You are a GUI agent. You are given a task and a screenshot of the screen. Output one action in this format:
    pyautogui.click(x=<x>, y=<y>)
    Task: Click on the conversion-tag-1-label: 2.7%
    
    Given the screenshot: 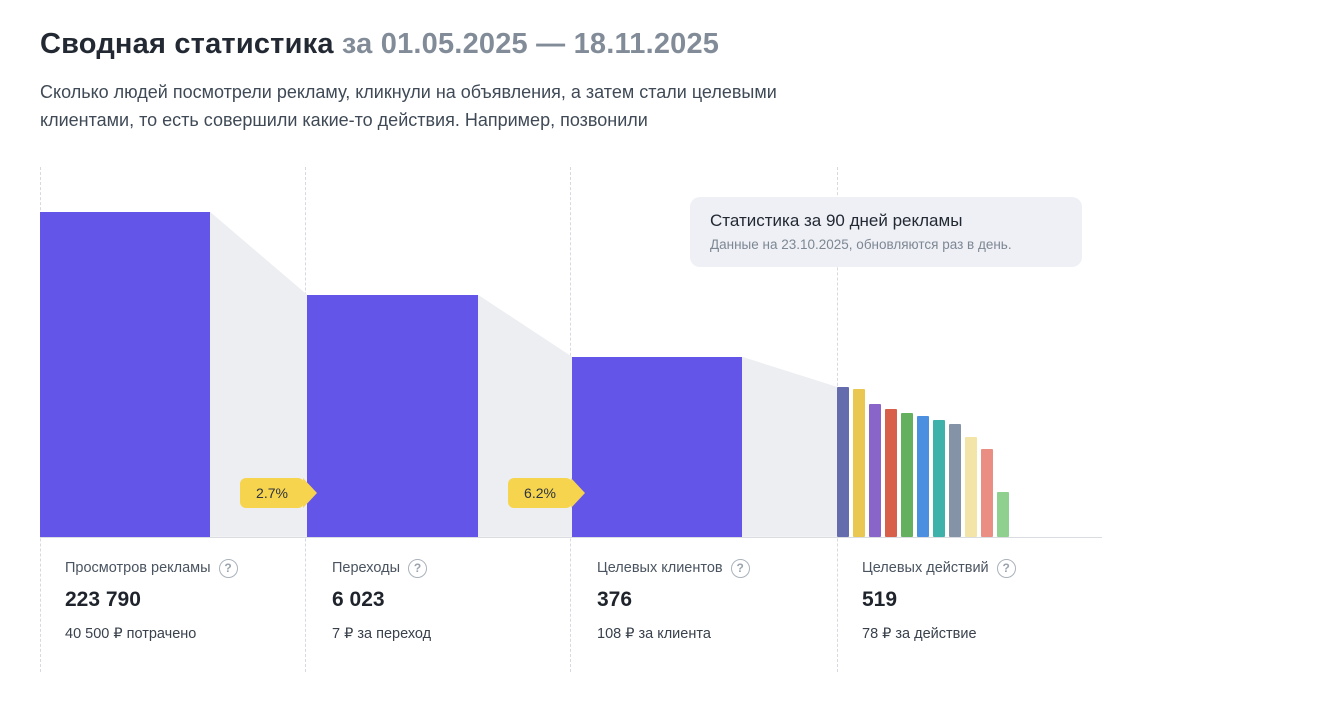 What is the action you would take?
    pyautogui.click(x=272, y=492)
    